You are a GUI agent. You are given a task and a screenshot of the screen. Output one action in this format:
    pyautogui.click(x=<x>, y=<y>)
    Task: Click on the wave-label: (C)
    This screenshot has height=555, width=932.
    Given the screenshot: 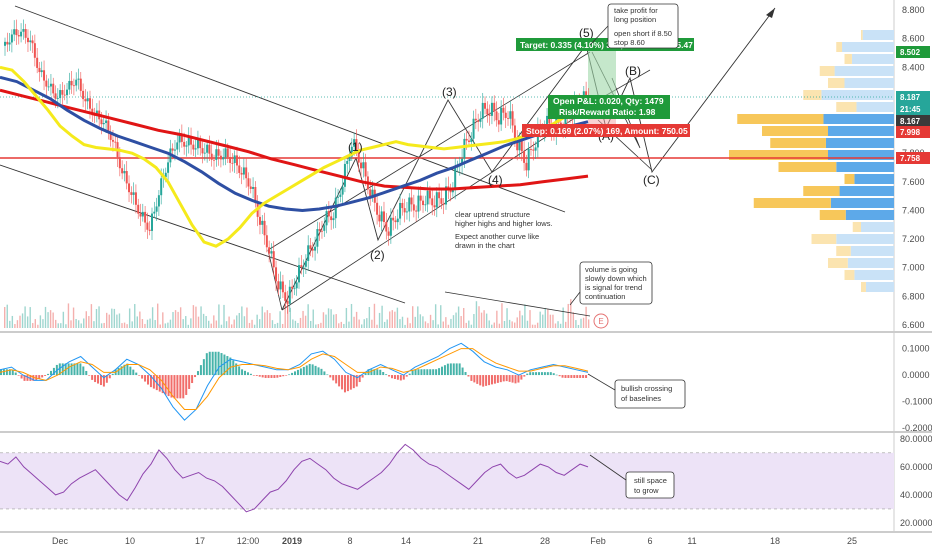 What is the action you would take?
    pyautogui.click(x=651, y=180)
    